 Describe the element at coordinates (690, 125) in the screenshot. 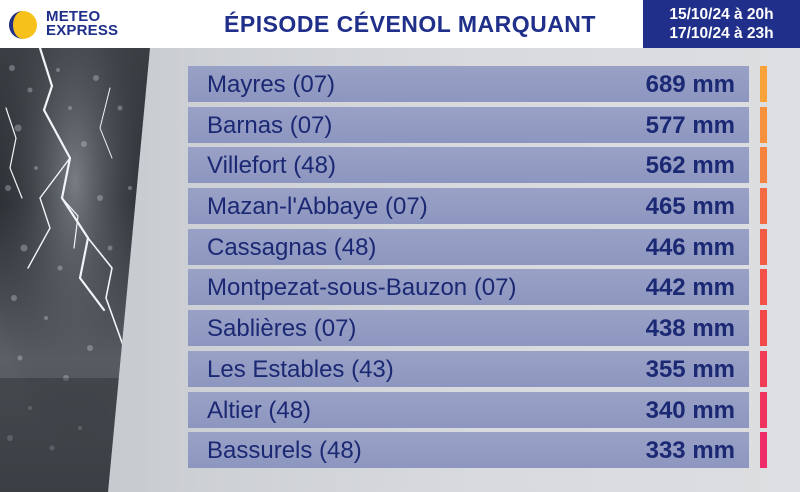

I see `row-rainfall-value: 577 mm` at that location.